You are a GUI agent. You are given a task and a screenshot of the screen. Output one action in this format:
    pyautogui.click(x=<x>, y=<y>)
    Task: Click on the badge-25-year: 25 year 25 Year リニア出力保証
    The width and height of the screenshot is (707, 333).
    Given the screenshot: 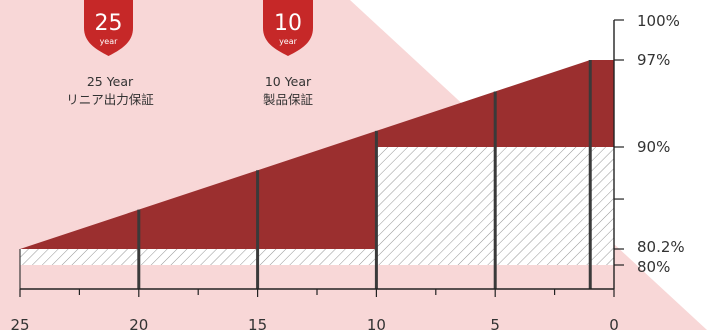 What is the action you would take?
    pyautogui.click(x=110, y=53)
    